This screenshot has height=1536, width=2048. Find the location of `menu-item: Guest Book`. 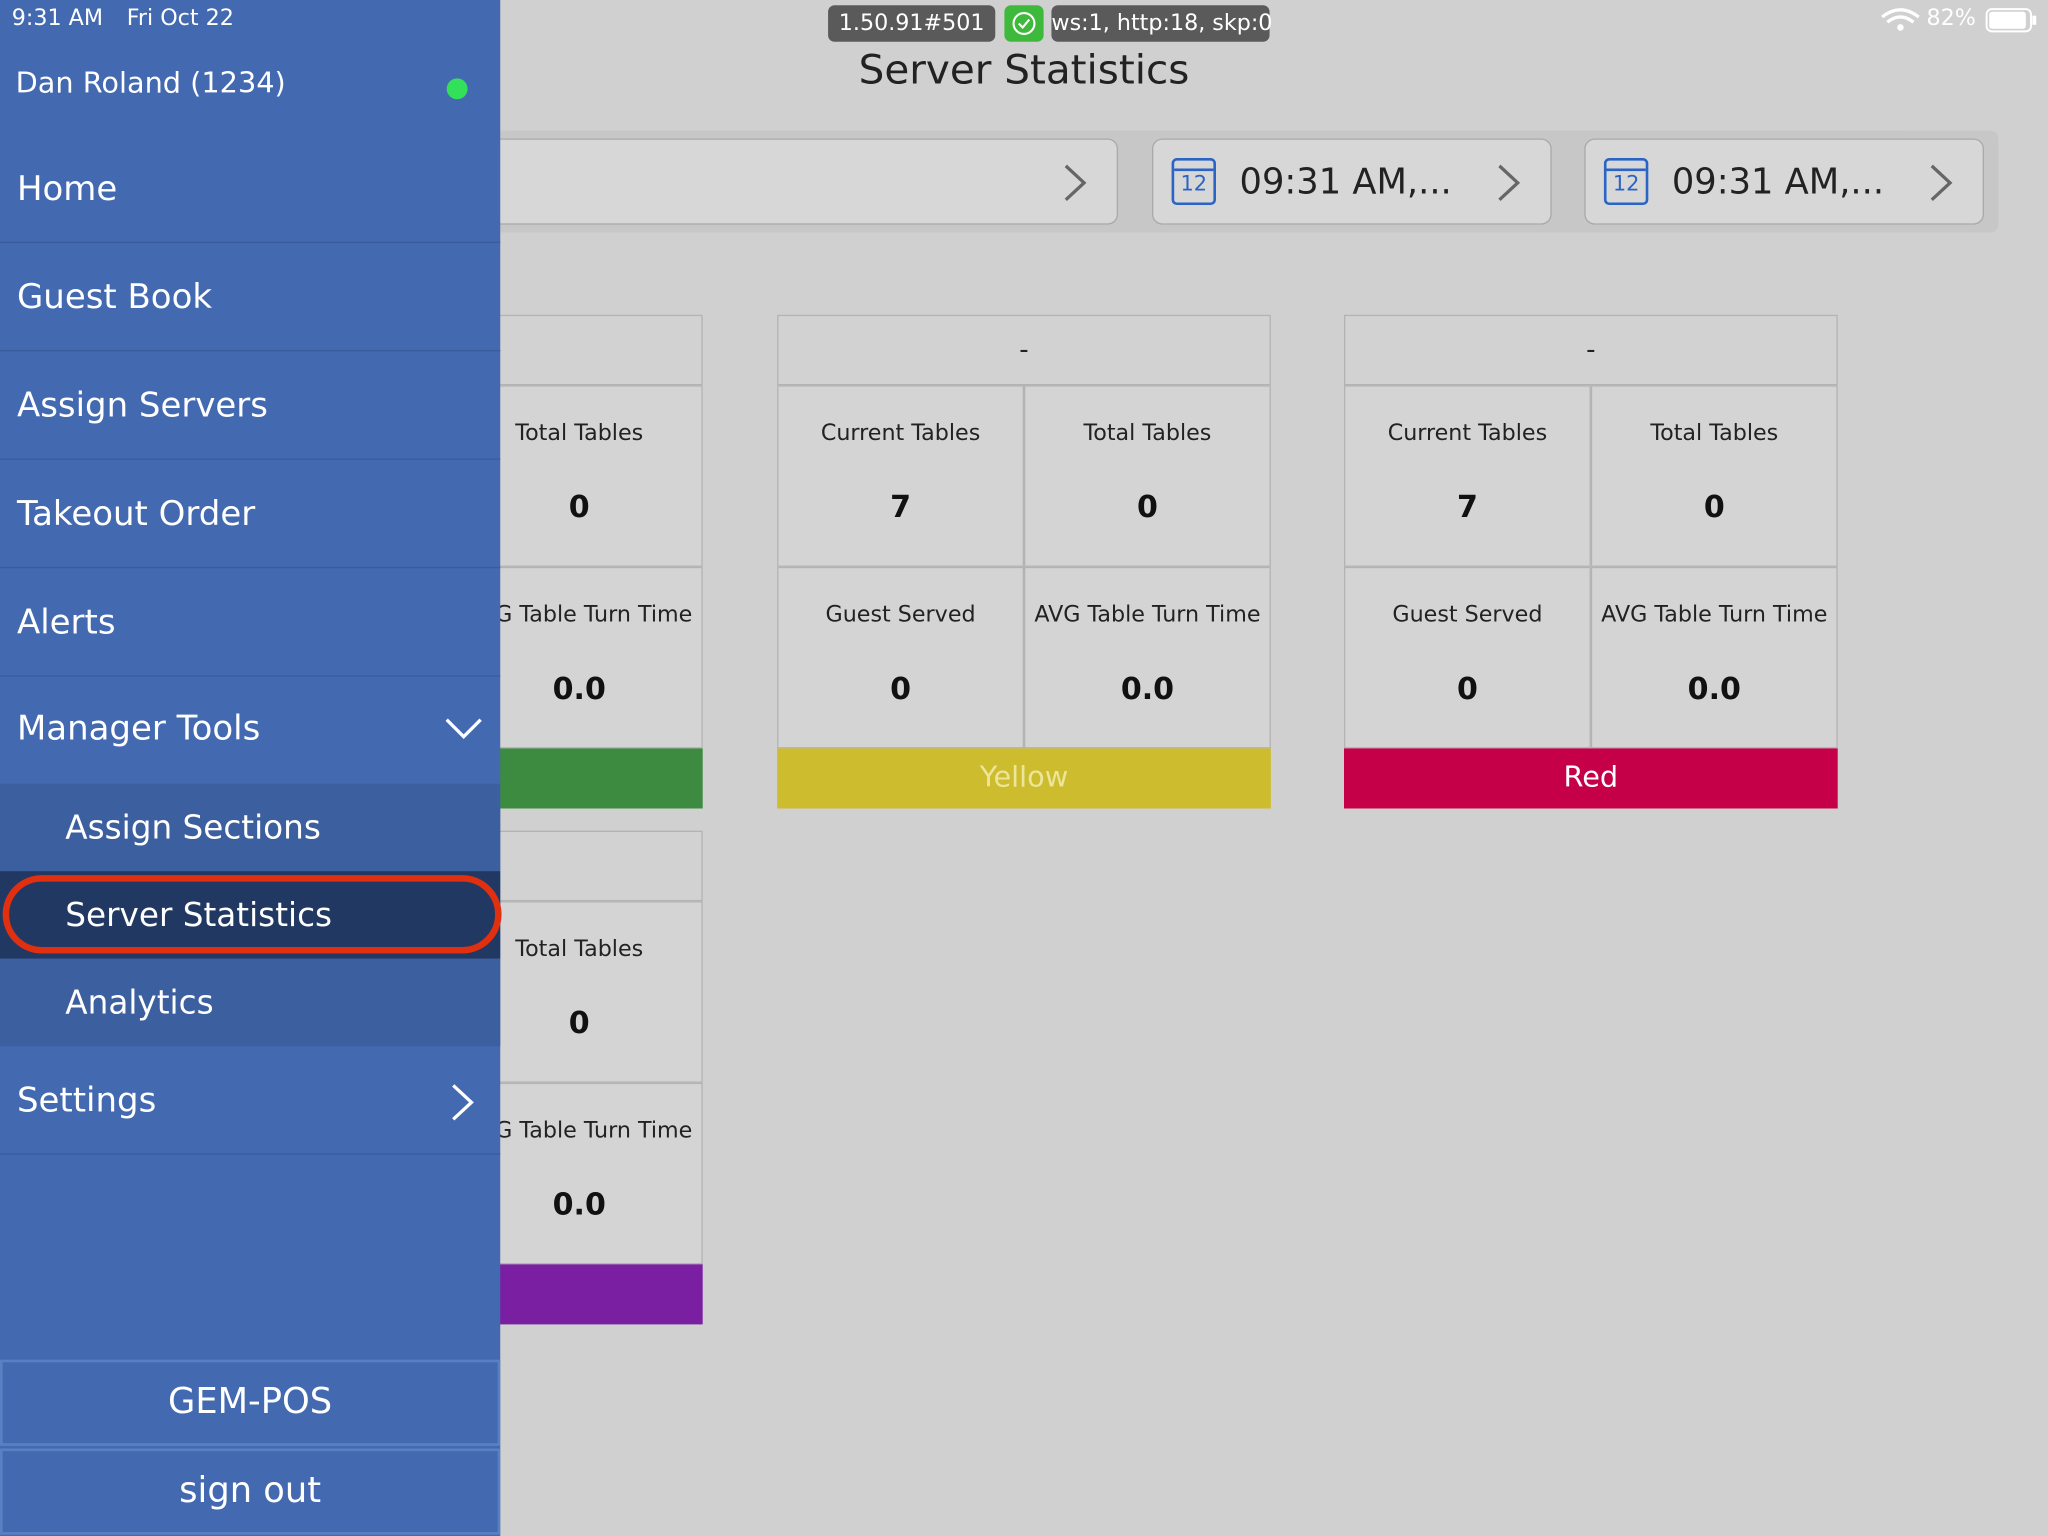

menu-item: Guest Book is located at coordinates (250, 298).